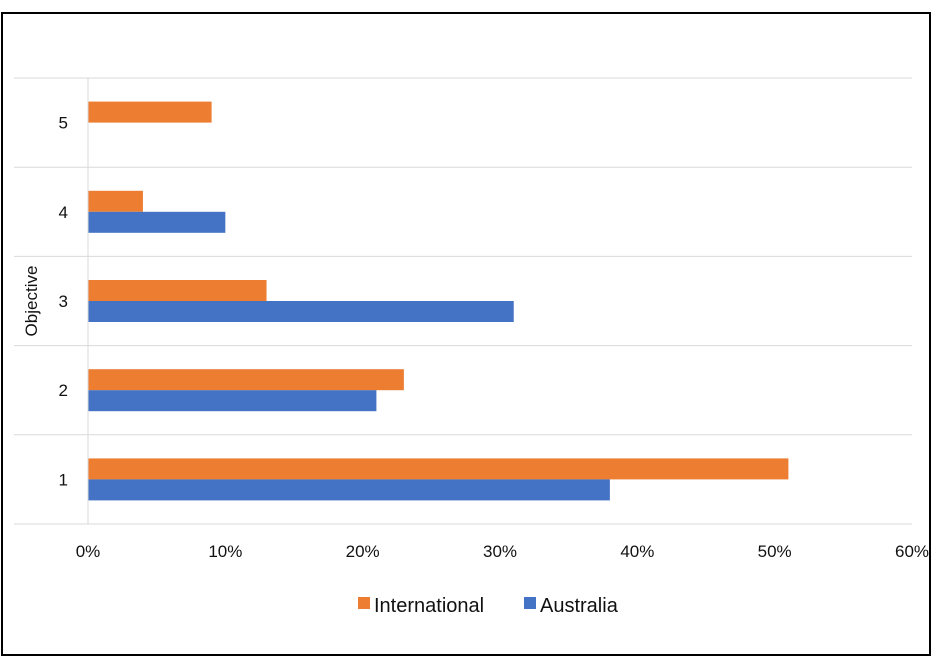 This screenshot has width=934, height=658. Describe the element at coordinates (363, 551) in the screenshot. I see `x-tick-label: 20%` at that location.